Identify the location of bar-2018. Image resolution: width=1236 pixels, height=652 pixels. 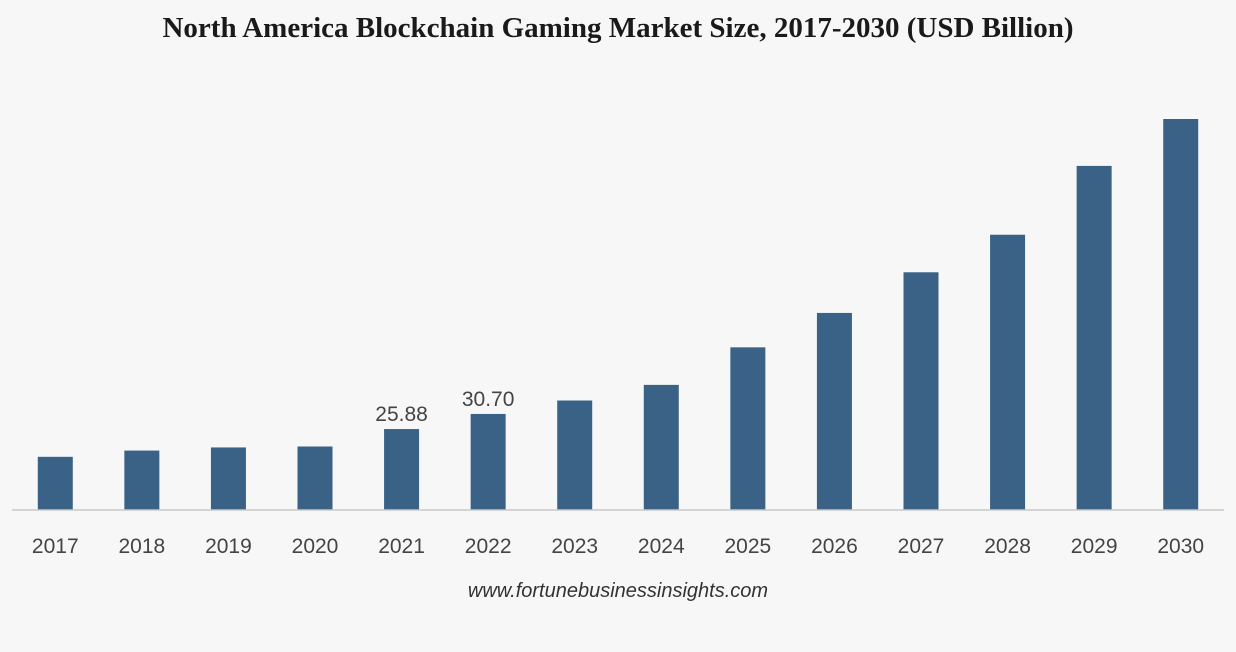
(142, 480).